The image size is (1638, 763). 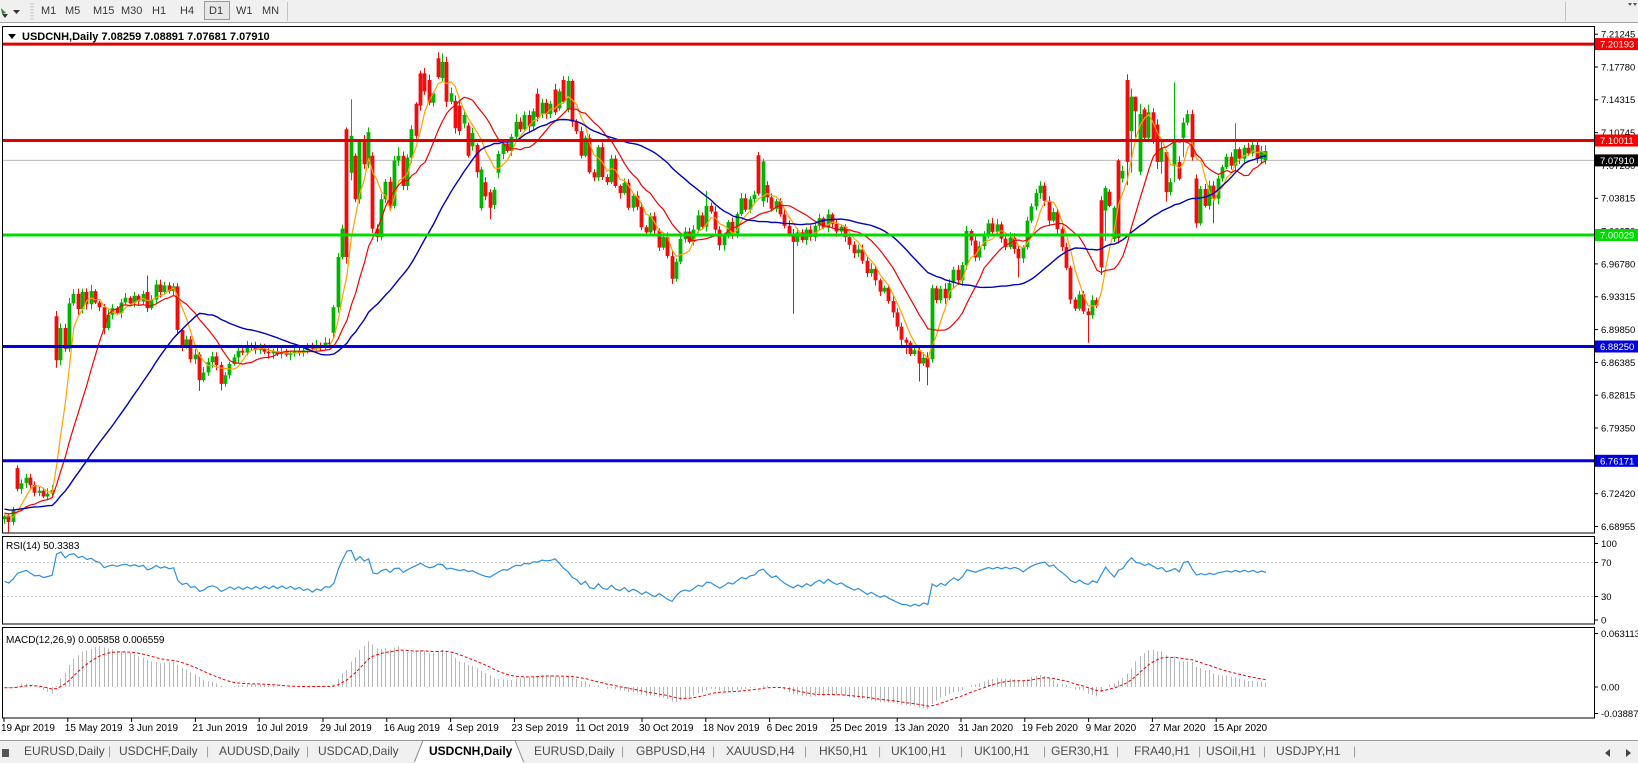 What do you see at coordinates (1240, 728) in the screenshot?
I see `svg-text: 15 Apr 2020` at bounding box center [1240, 728].